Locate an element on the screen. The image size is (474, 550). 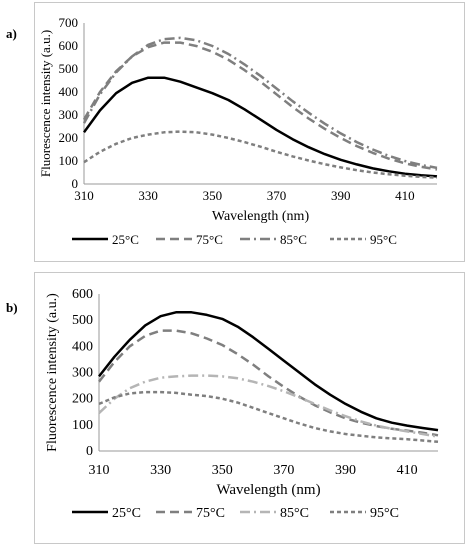
y-tick-label: 700 is located at coordinates (69, 22).